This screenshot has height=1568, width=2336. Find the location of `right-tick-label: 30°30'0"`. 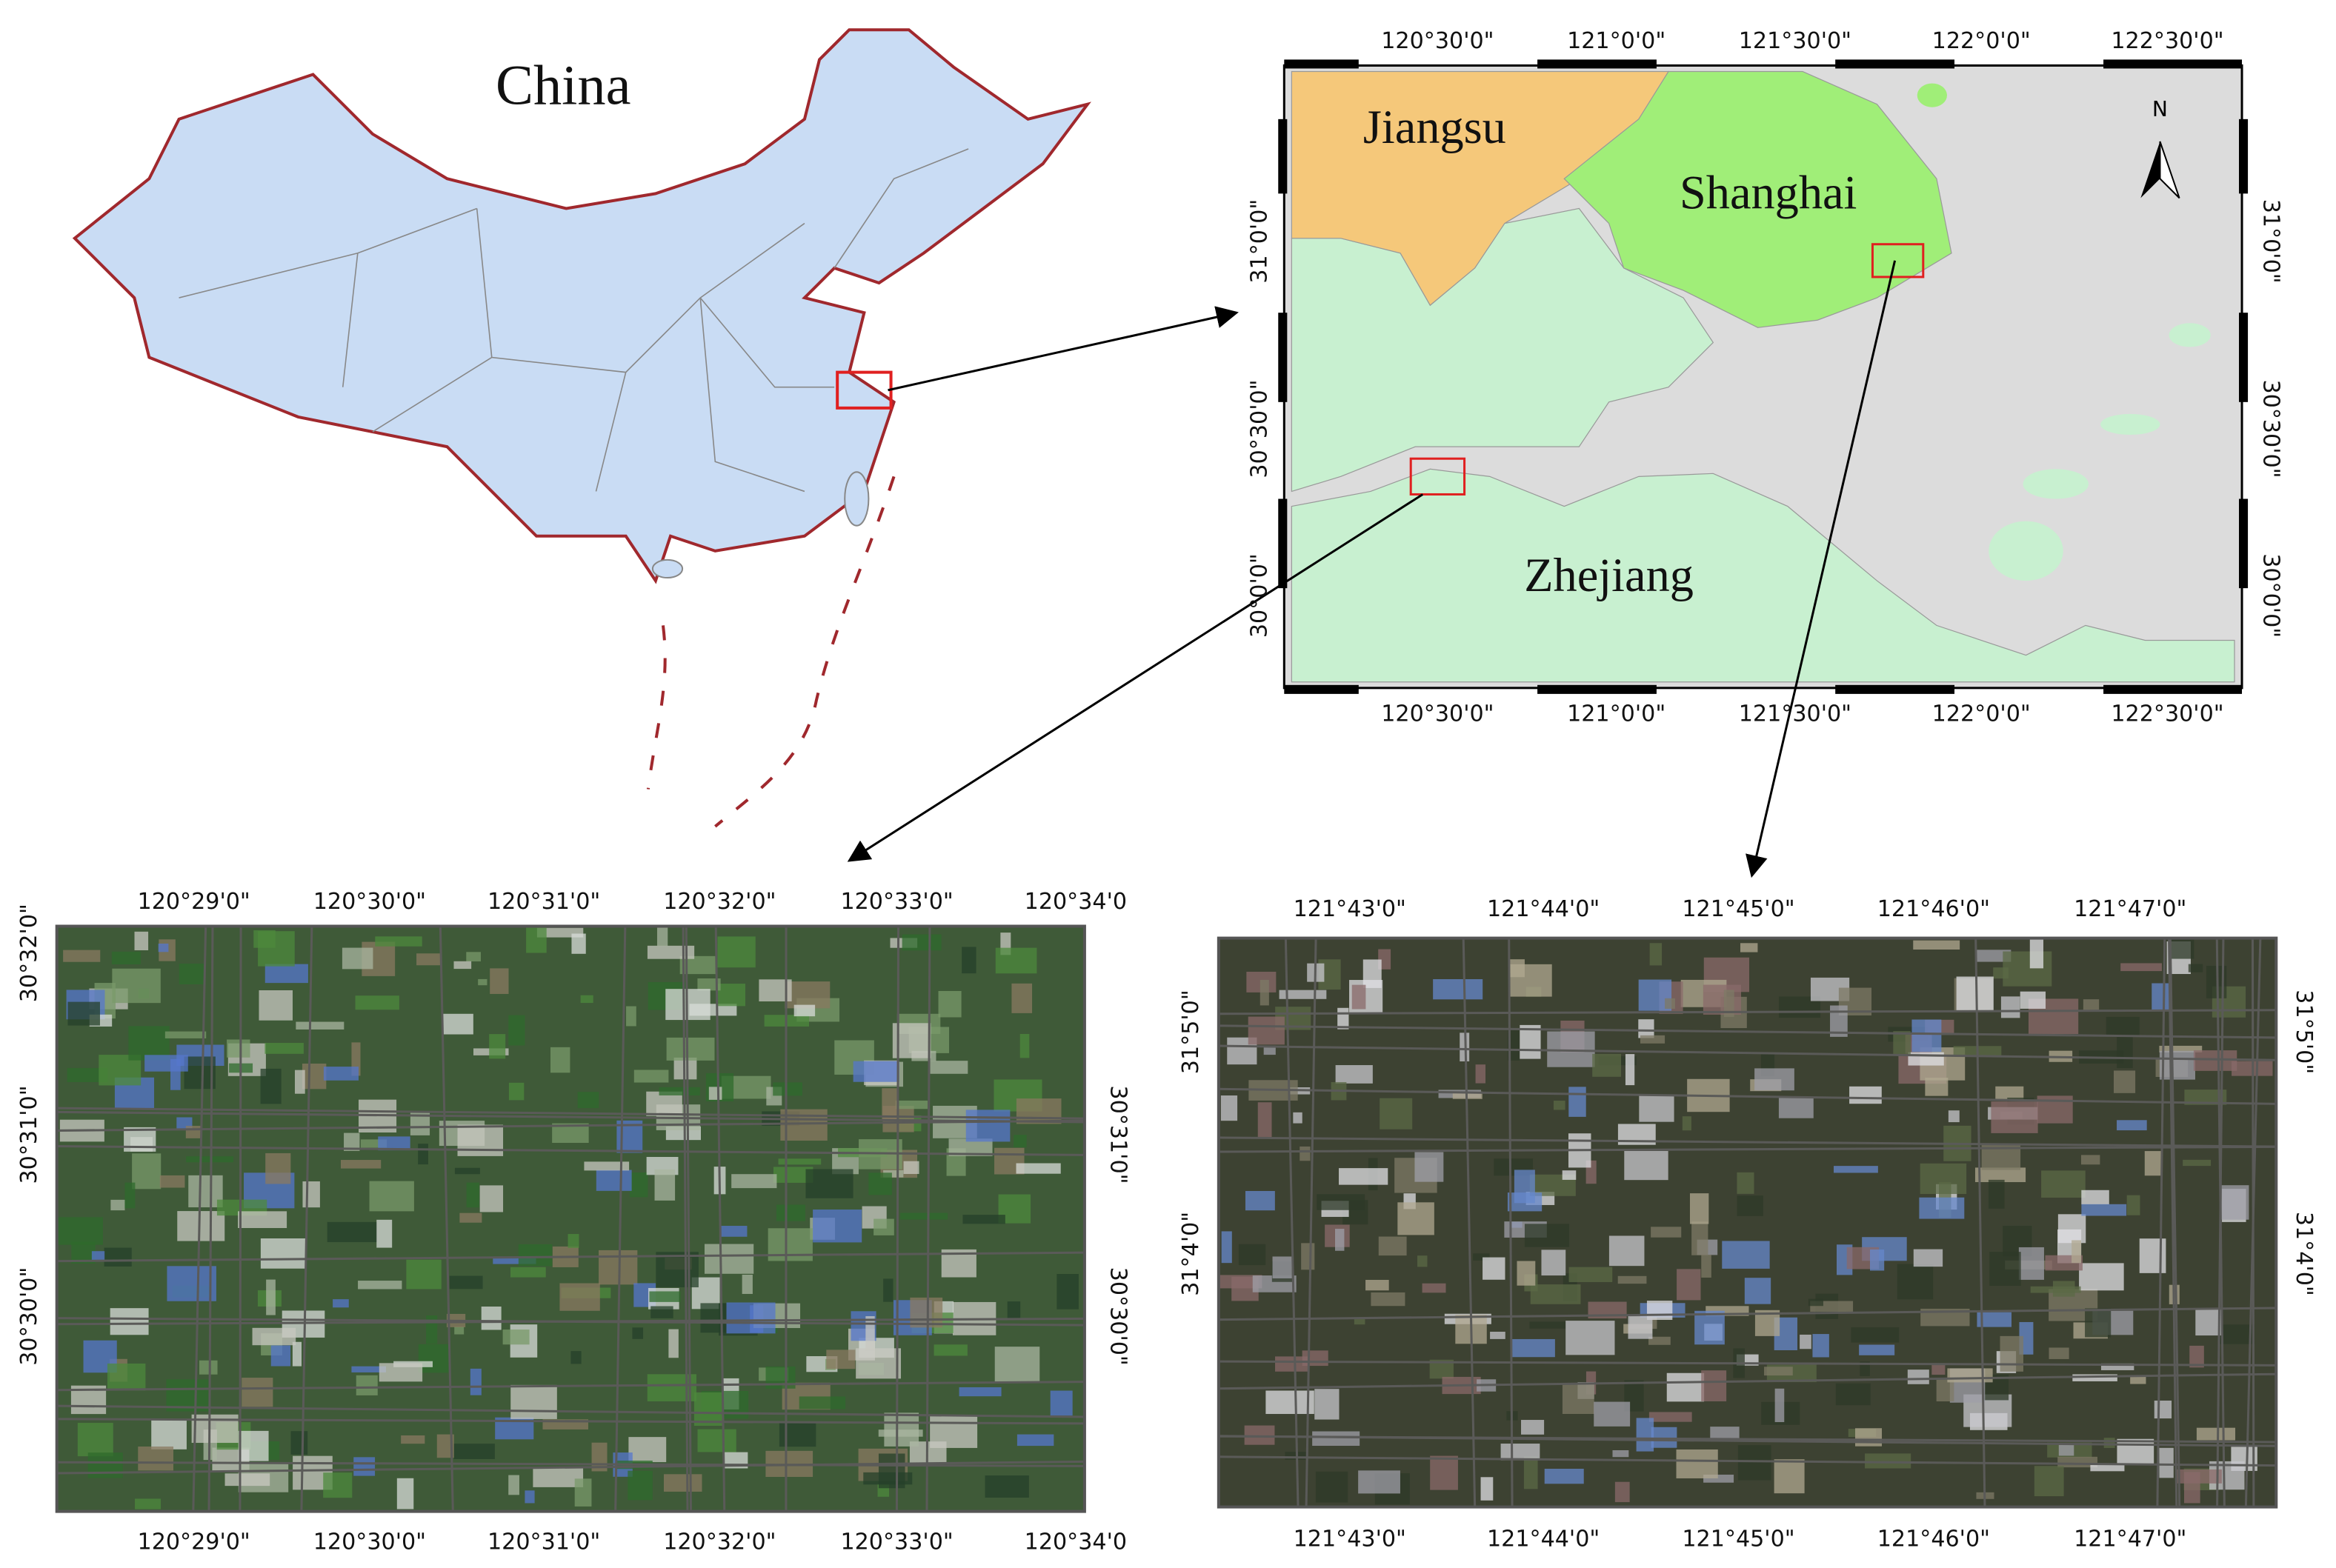

right-tick-label: 30°30'0" is located at coordinates (2271, 429).